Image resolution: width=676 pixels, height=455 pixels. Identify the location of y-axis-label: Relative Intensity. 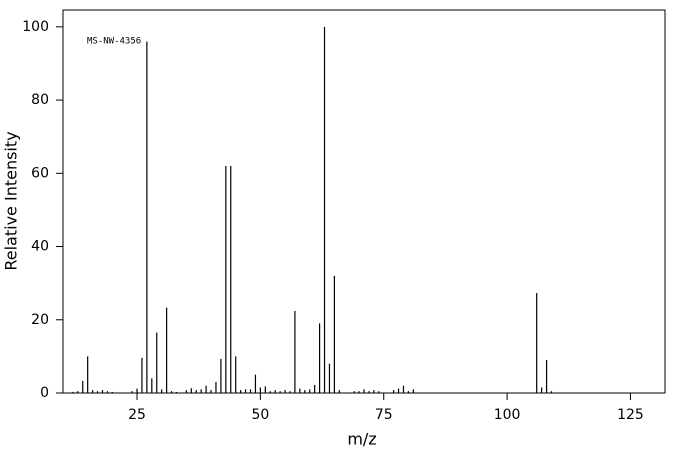
(11, 200).